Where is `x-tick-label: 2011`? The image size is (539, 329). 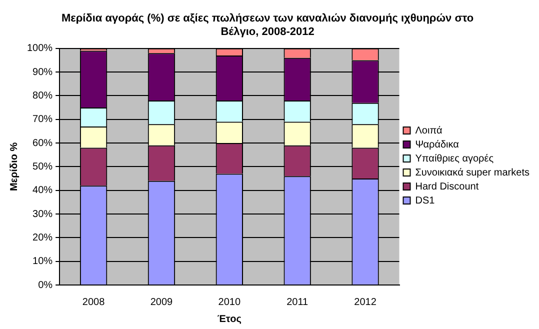
x-tick-label: 2011 is located at coordinates (297, 302).